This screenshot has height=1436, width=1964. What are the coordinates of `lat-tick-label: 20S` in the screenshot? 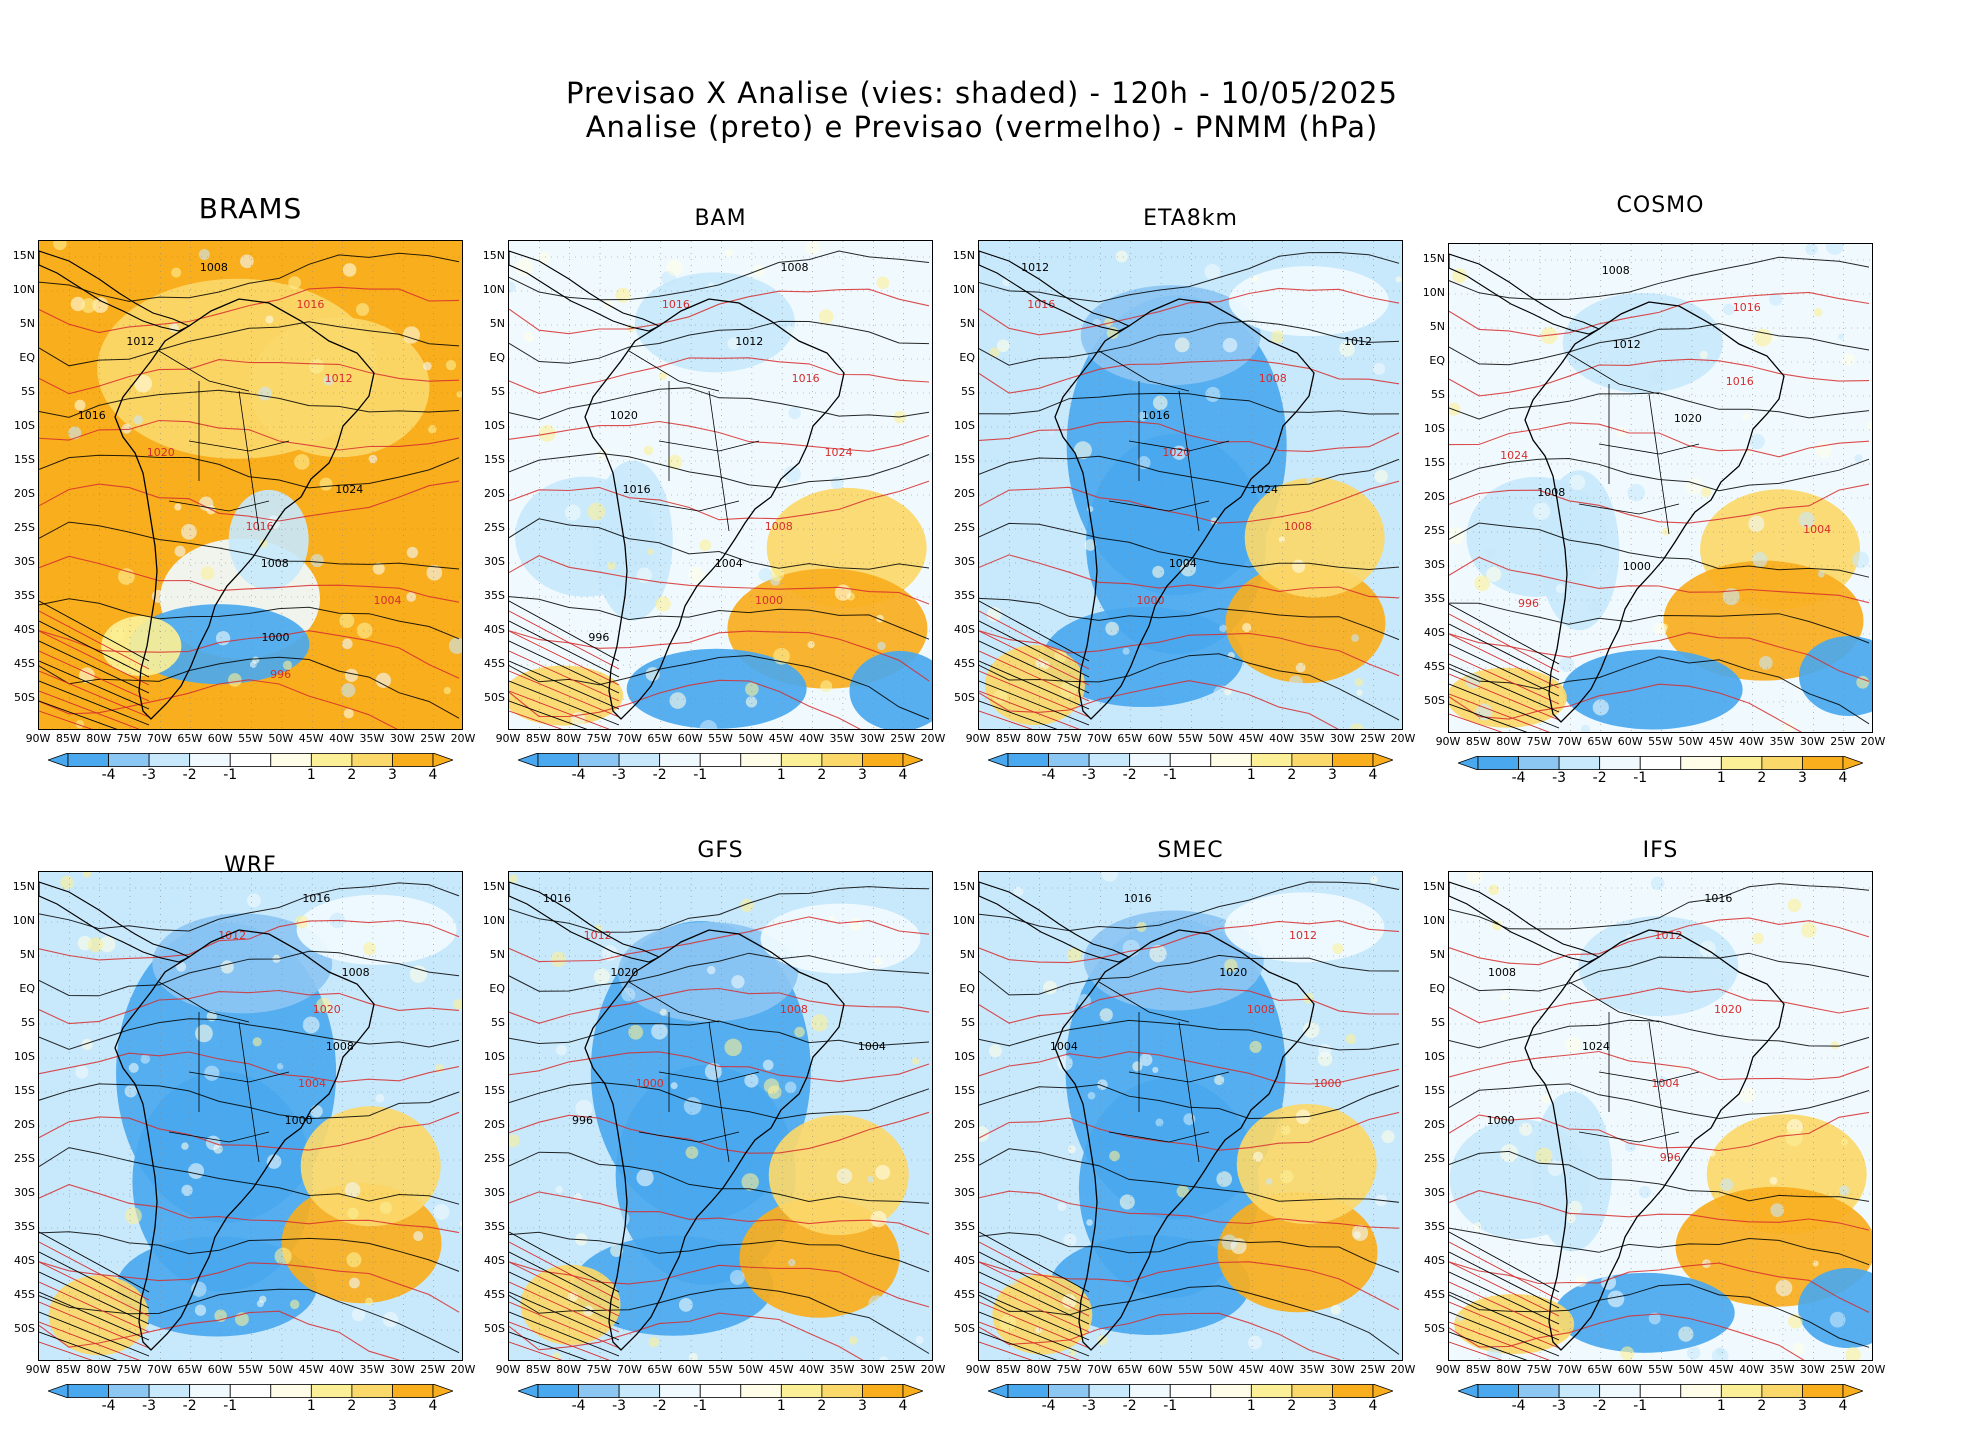 It's located at (494, 493).